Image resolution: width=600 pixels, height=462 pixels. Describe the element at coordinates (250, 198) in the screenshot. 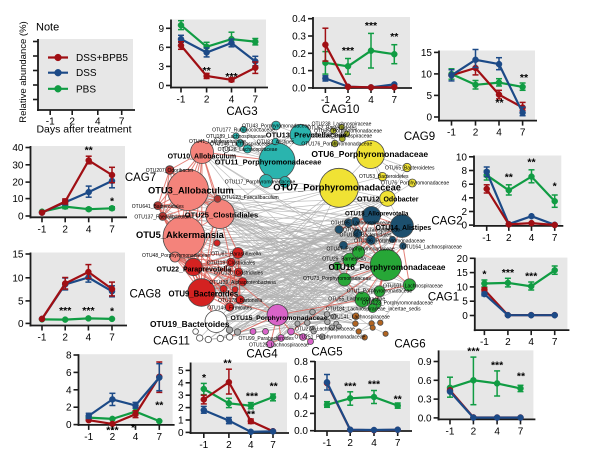

I see `svg-text: OTU123_Faecalibaculum` at that location.